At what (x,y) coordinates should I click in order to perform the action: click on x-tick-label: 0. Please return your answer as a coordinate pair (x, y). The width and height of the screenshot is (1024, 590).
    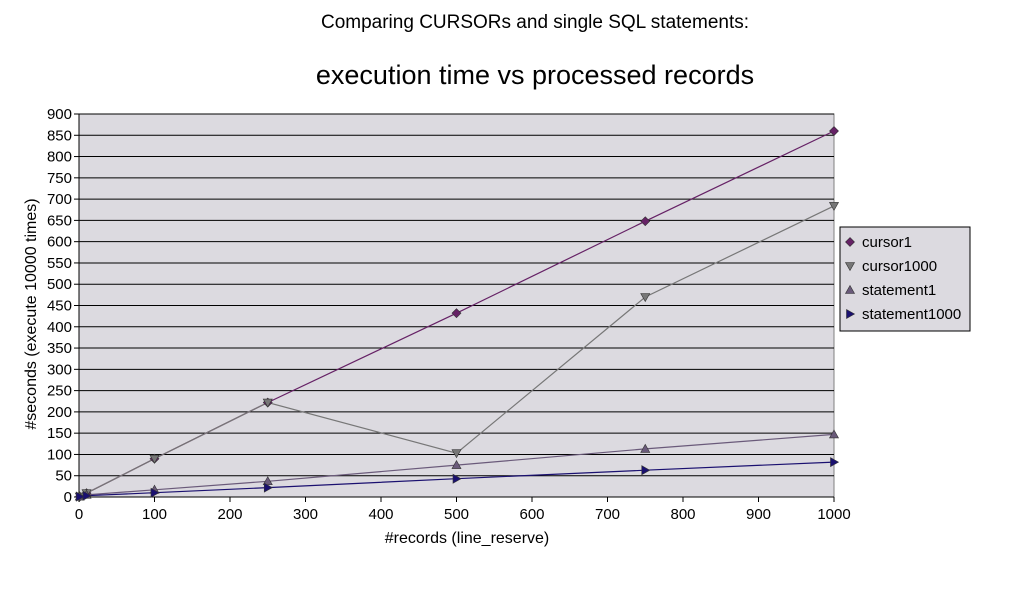
    Looking at the image, I should click on (79, 514).